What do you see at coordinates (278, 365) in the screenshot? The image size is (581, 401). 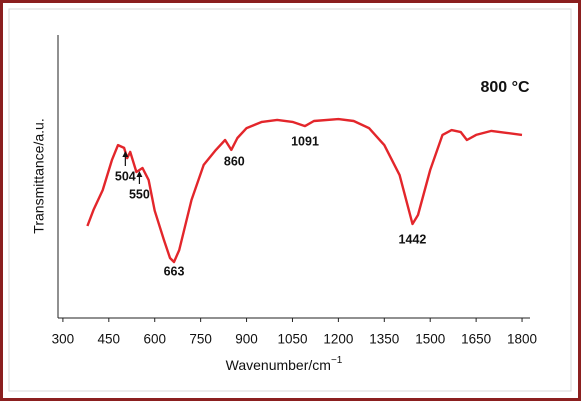 I see `x-axis-label-text: Wavenumber/cm` at bounding box center [278, 365].